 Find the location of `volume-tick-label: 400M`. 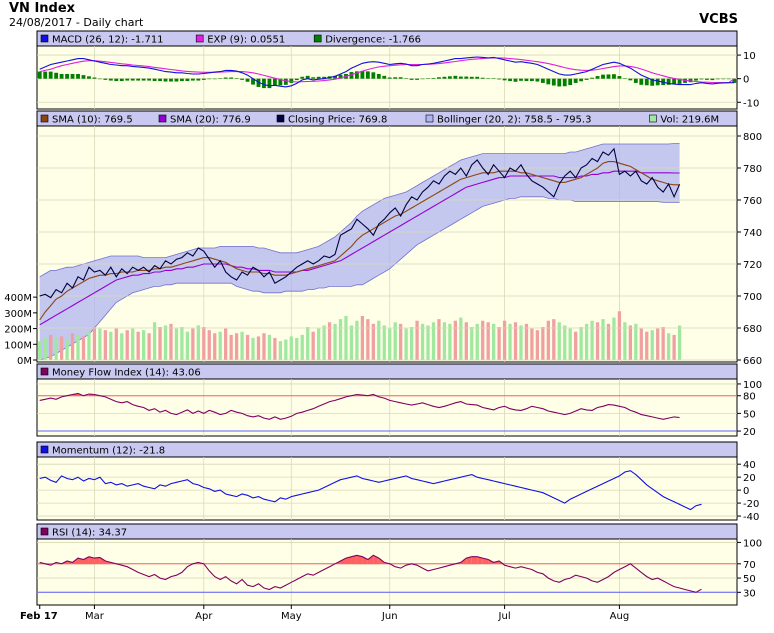

volume-tick-label: 400M is located at coordinates (18, 298).